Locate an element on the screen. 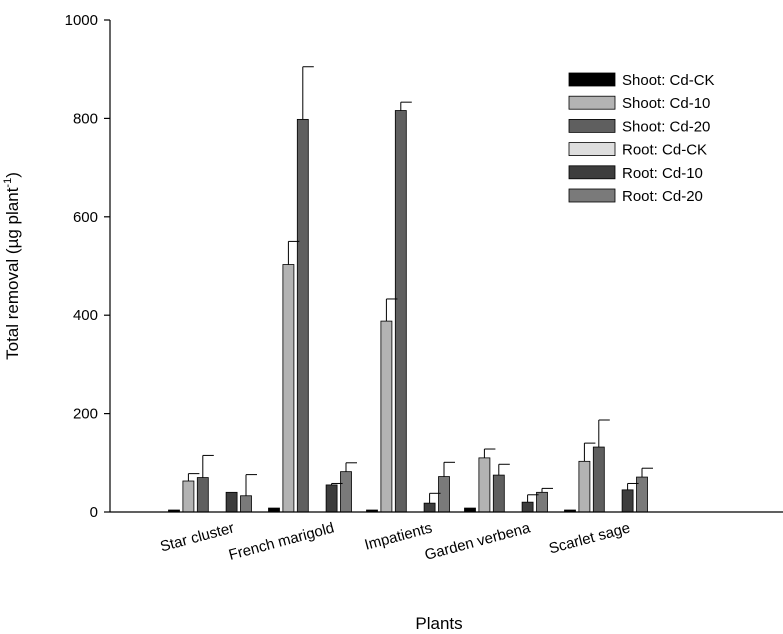 Image resolution: width=783 pixels, height=634 pixels. y-axis-label-sup: -1 is located at coordinates (8, 183).